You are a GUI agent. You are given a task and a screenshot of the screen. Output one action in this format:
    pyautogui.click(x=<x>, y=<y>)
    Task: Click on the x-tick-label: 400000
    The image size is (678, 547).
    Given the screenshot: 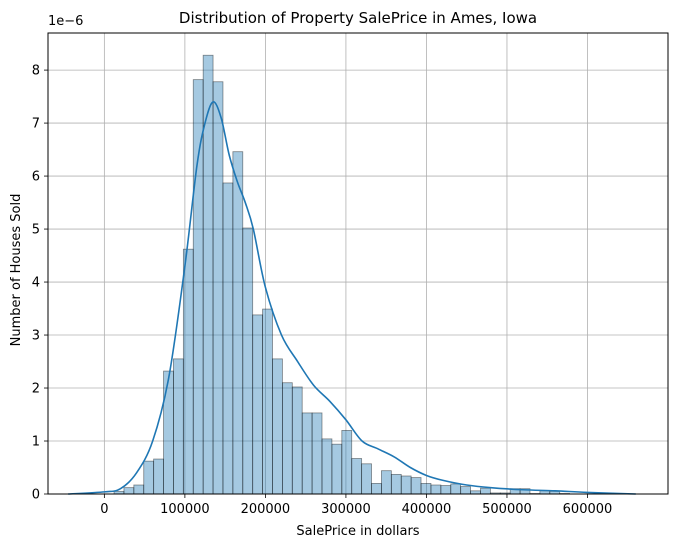 What is the action you would take?
    pyautogui.click(x=427, y=509)
    